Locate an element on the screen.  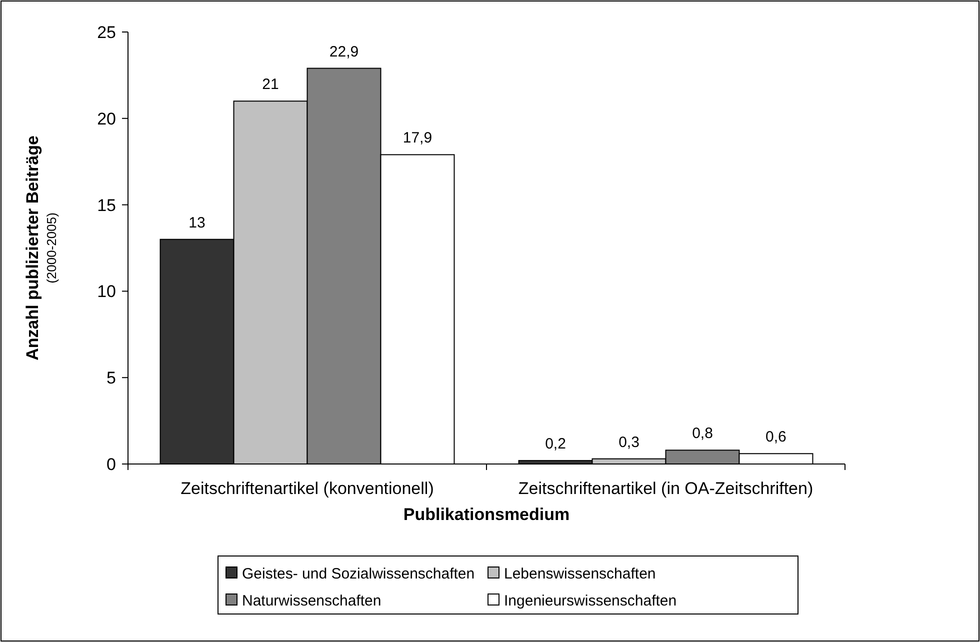
y-tick-label: 20 is located at coordinates (106, 118).